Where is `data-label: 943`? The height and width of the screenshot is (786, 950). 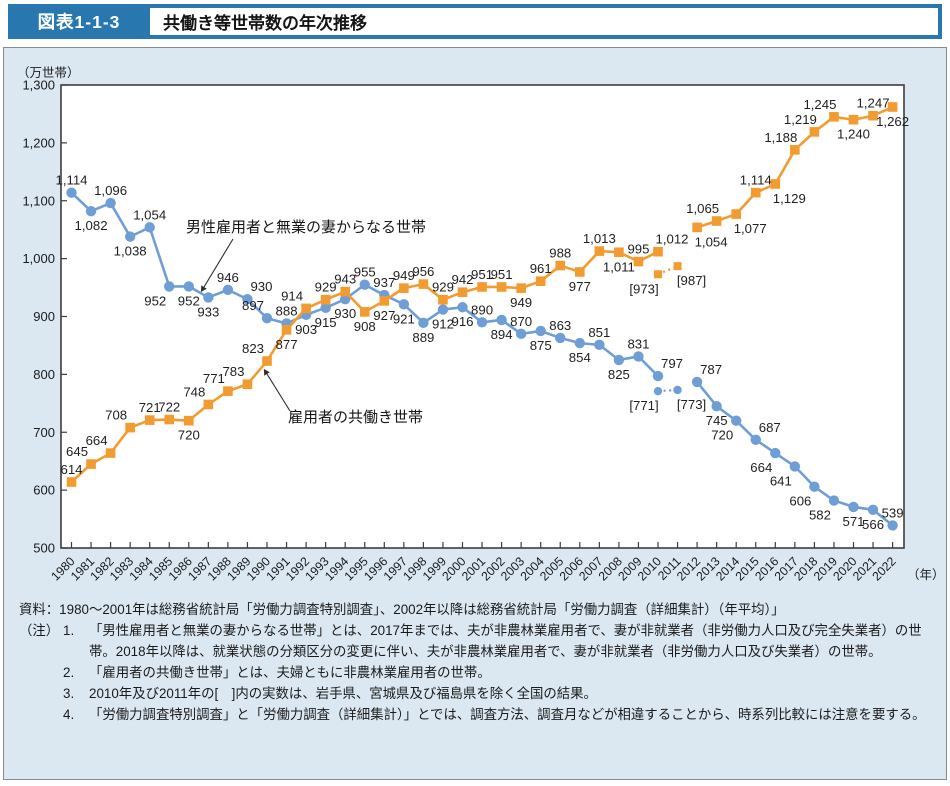
data-label: 943 is located at coordinates (345, 279).